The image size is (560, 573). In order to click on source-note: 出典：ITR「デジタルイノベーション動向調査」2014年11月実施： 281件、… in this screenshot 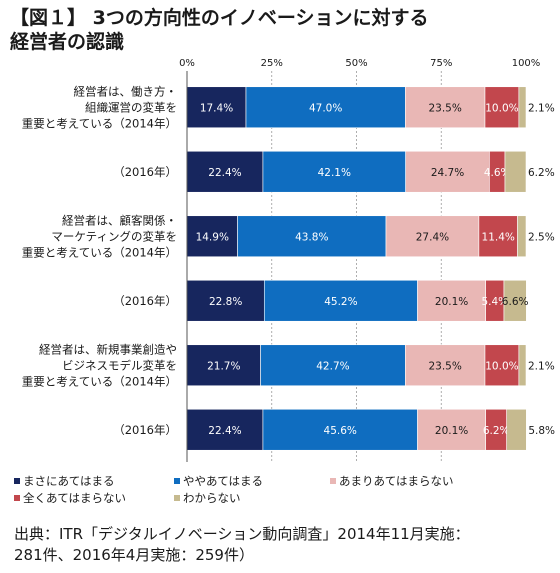, I will do `click(284, 545)`.